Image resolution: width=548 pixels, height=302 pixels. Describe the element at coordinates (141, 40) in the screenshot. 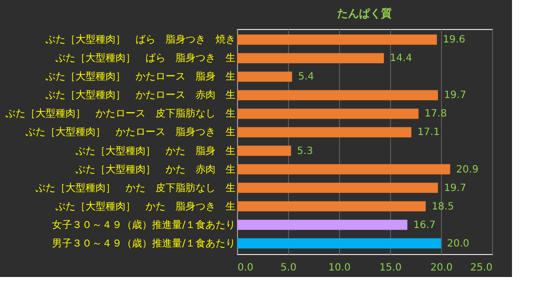

I see `y-tick-label: ぶた［大型種肉］ ばら 脂身つき 焼き` at that location.